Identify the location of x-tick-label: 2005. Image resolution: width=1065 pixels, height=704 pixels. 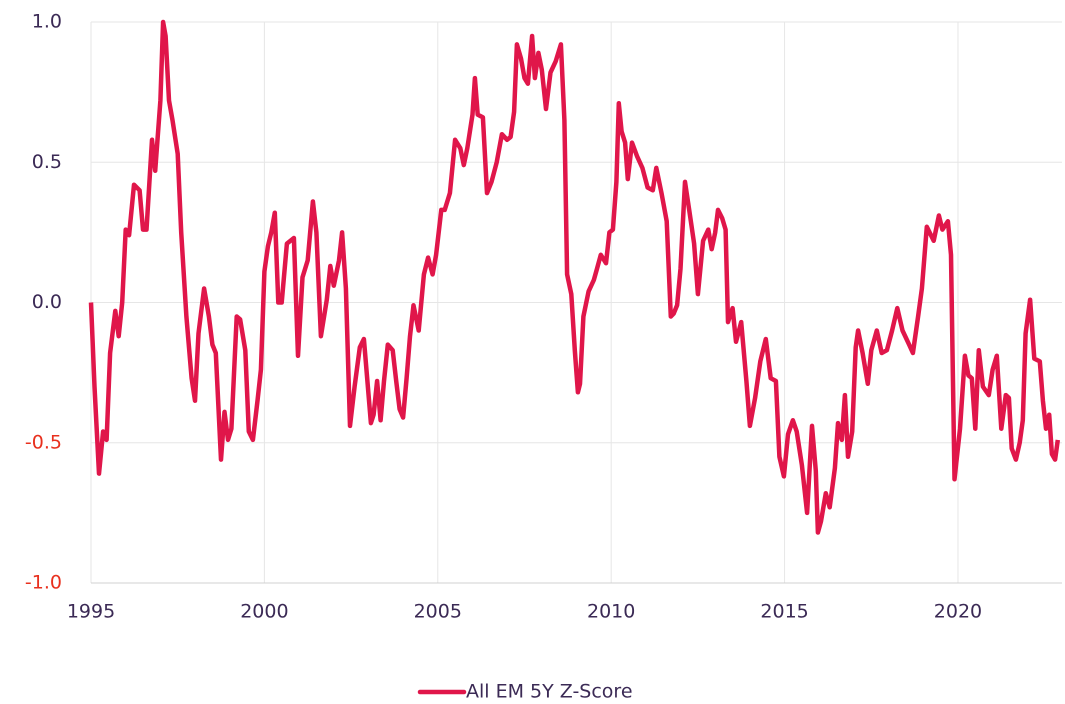
(438, 612).